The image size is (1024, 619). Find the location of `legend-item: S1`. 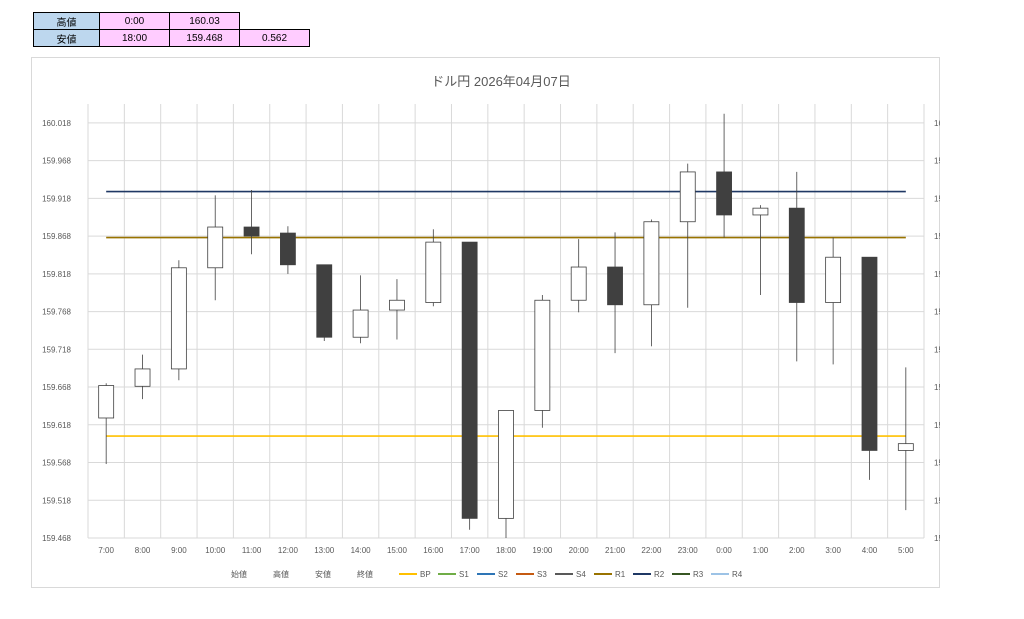

legend-item: S1 is located at coordinates (453, 574).